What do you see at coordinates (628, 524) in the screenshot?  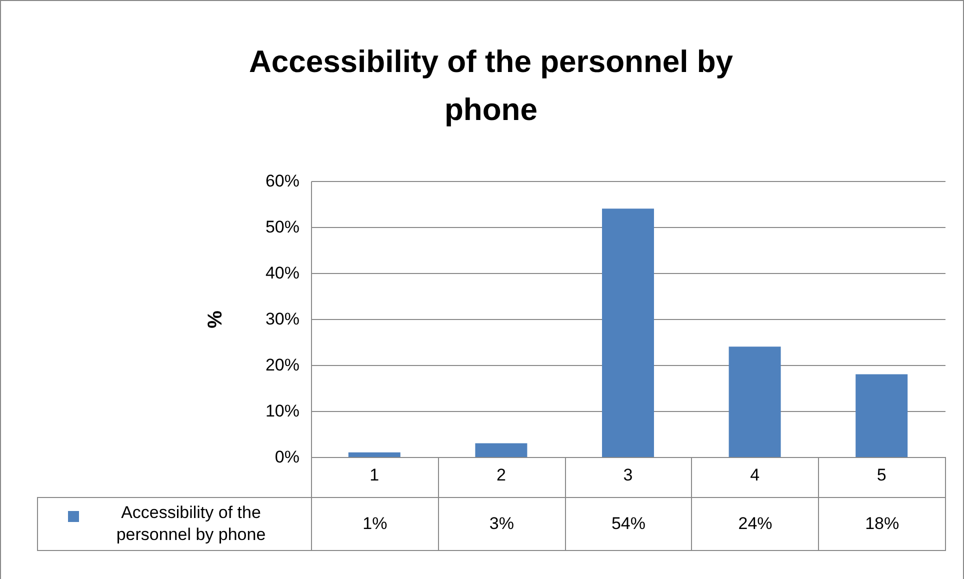 I see `data-label: 54%` at bounding box center [628, 524].